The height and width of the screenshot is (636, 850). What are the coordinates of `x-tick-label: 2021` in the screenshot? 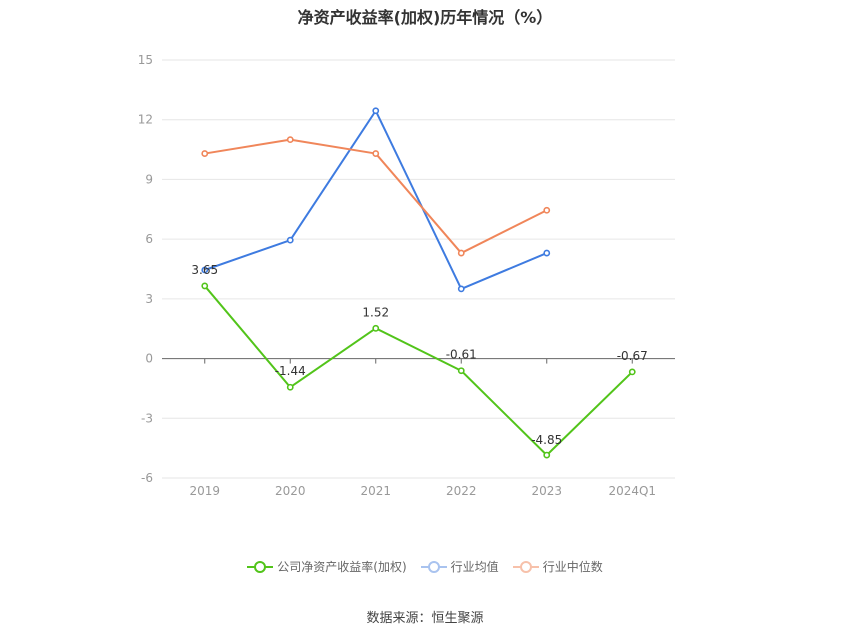 It's located at (375, 491).